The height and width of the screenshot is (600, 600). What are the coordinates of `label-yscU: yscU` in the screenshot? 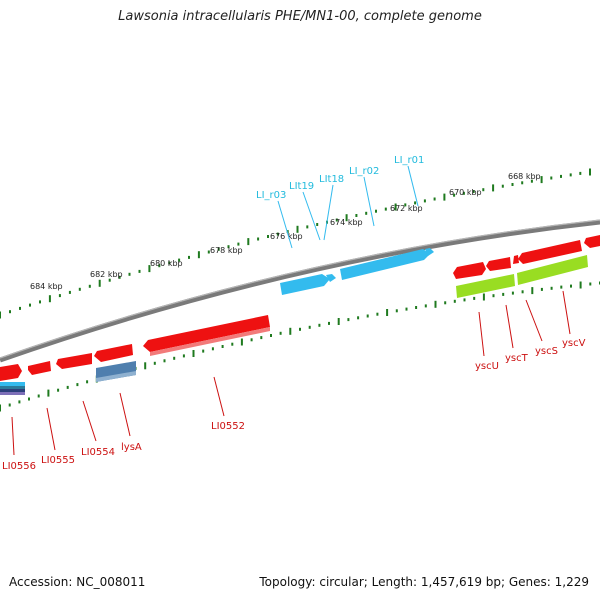 It's located at (487, 366).